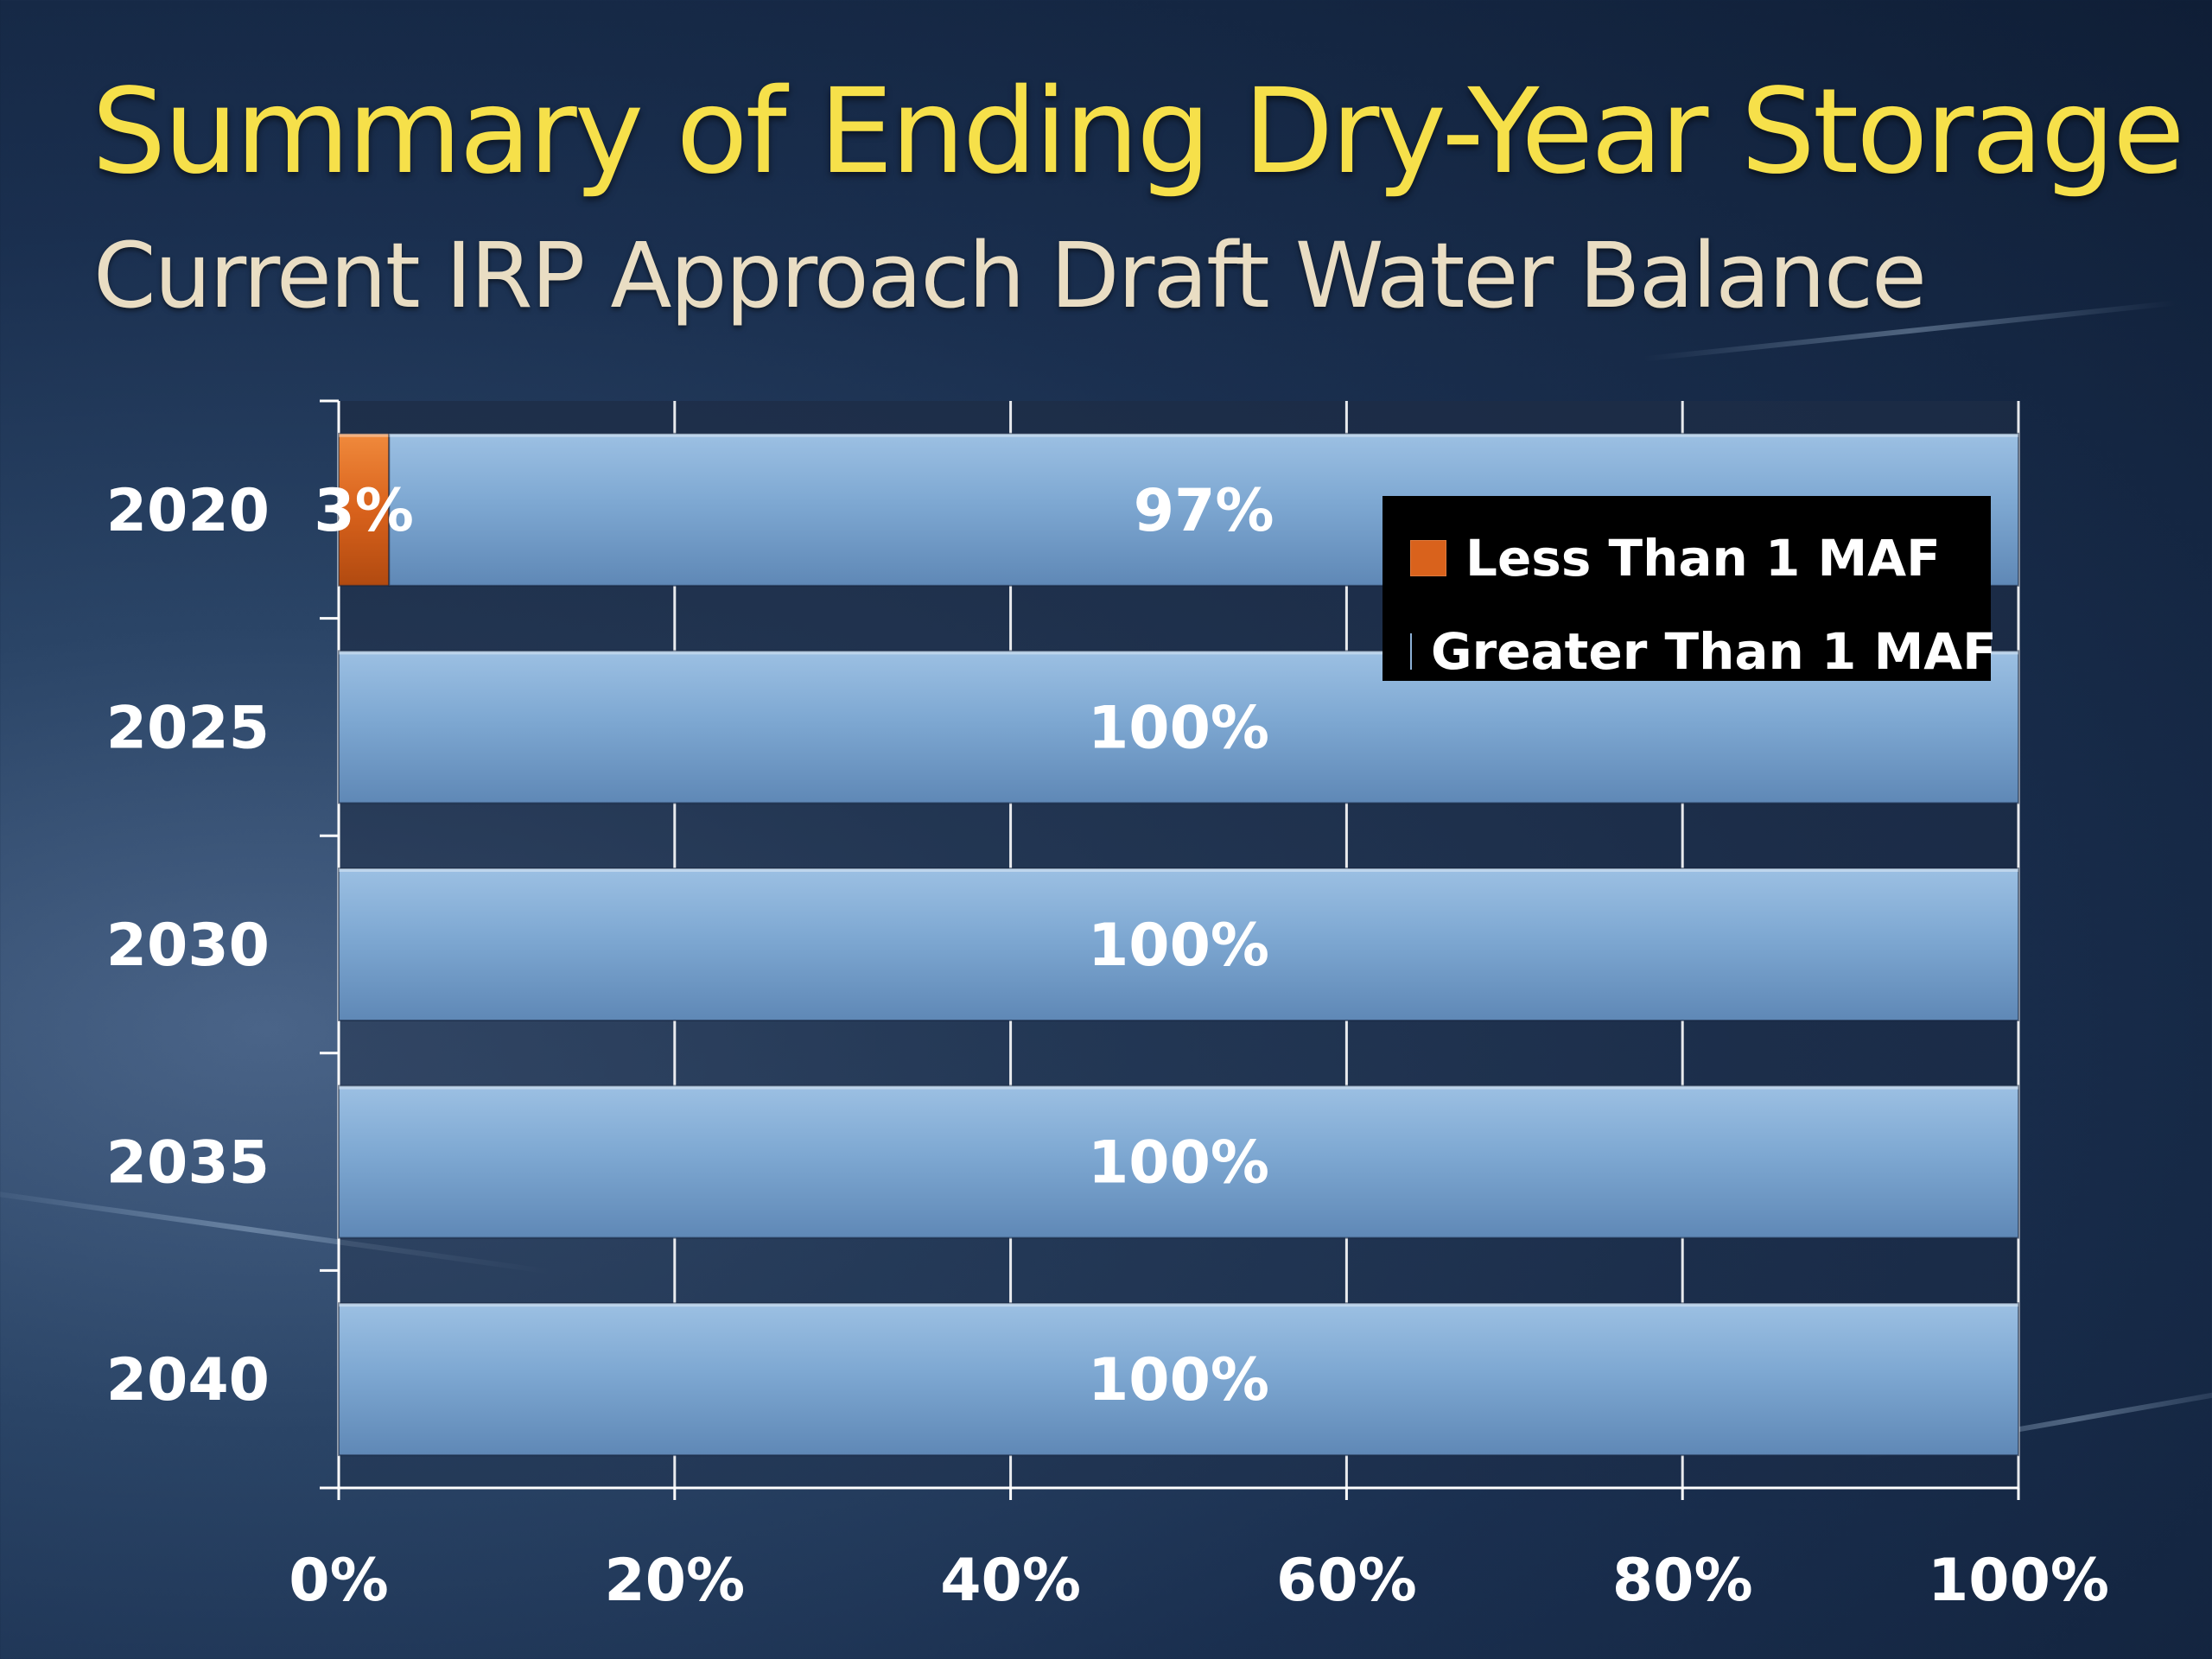 This screenshot has width=2212, height=1659. I want to click on legend-item-greater: Greater Than 1 MAF, so click(1703, 651).